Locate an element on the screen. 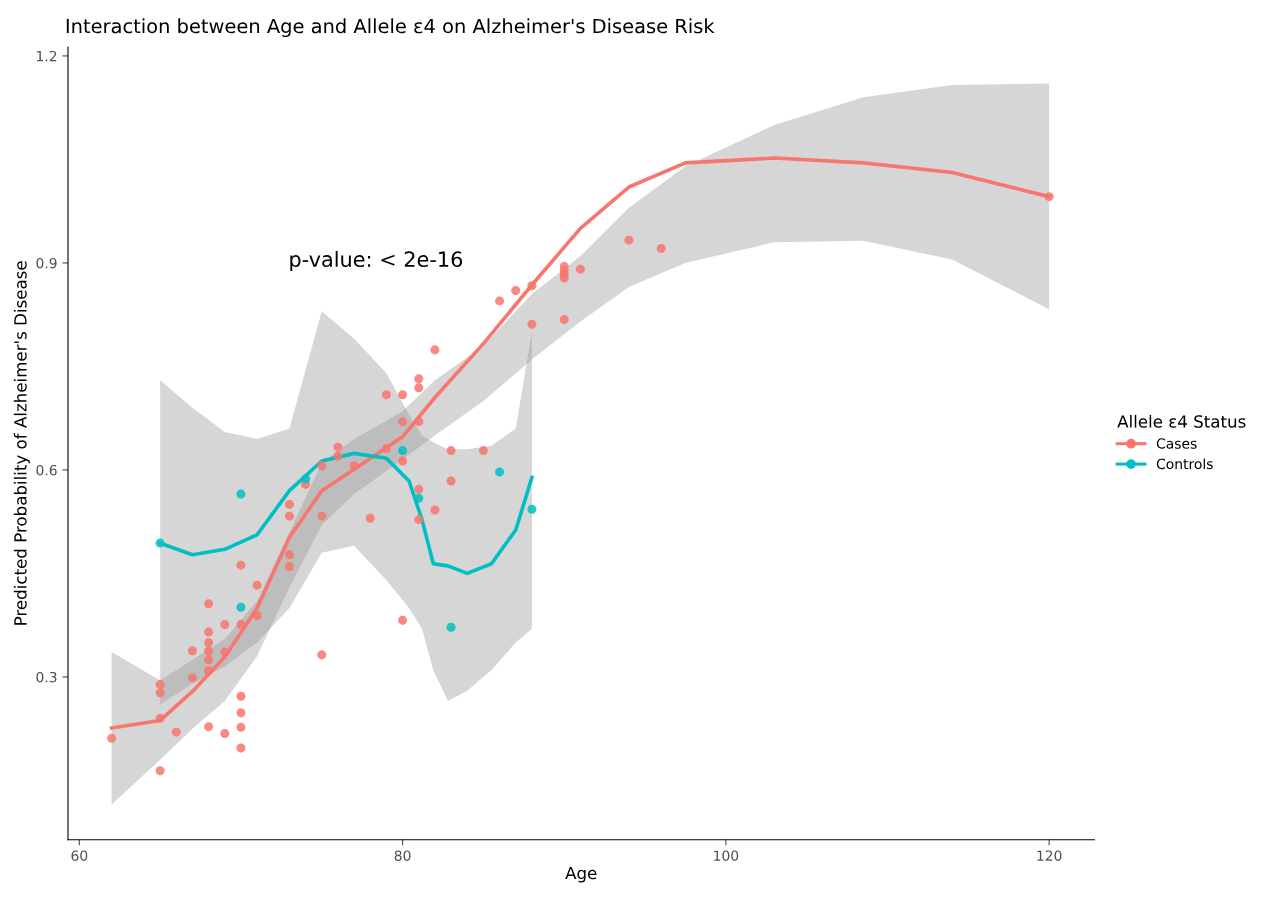  legend-title: Allele ε4 Status is located at coordinates (1181, 421).